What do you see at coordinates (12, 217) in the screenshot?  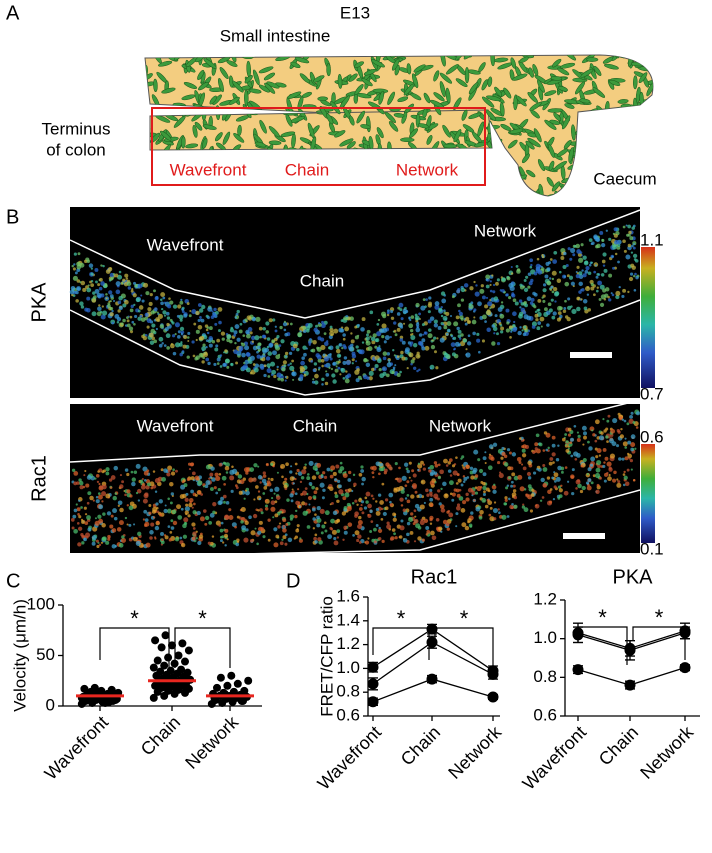 I see `panel-label: B` at bounding box center [12, 217].